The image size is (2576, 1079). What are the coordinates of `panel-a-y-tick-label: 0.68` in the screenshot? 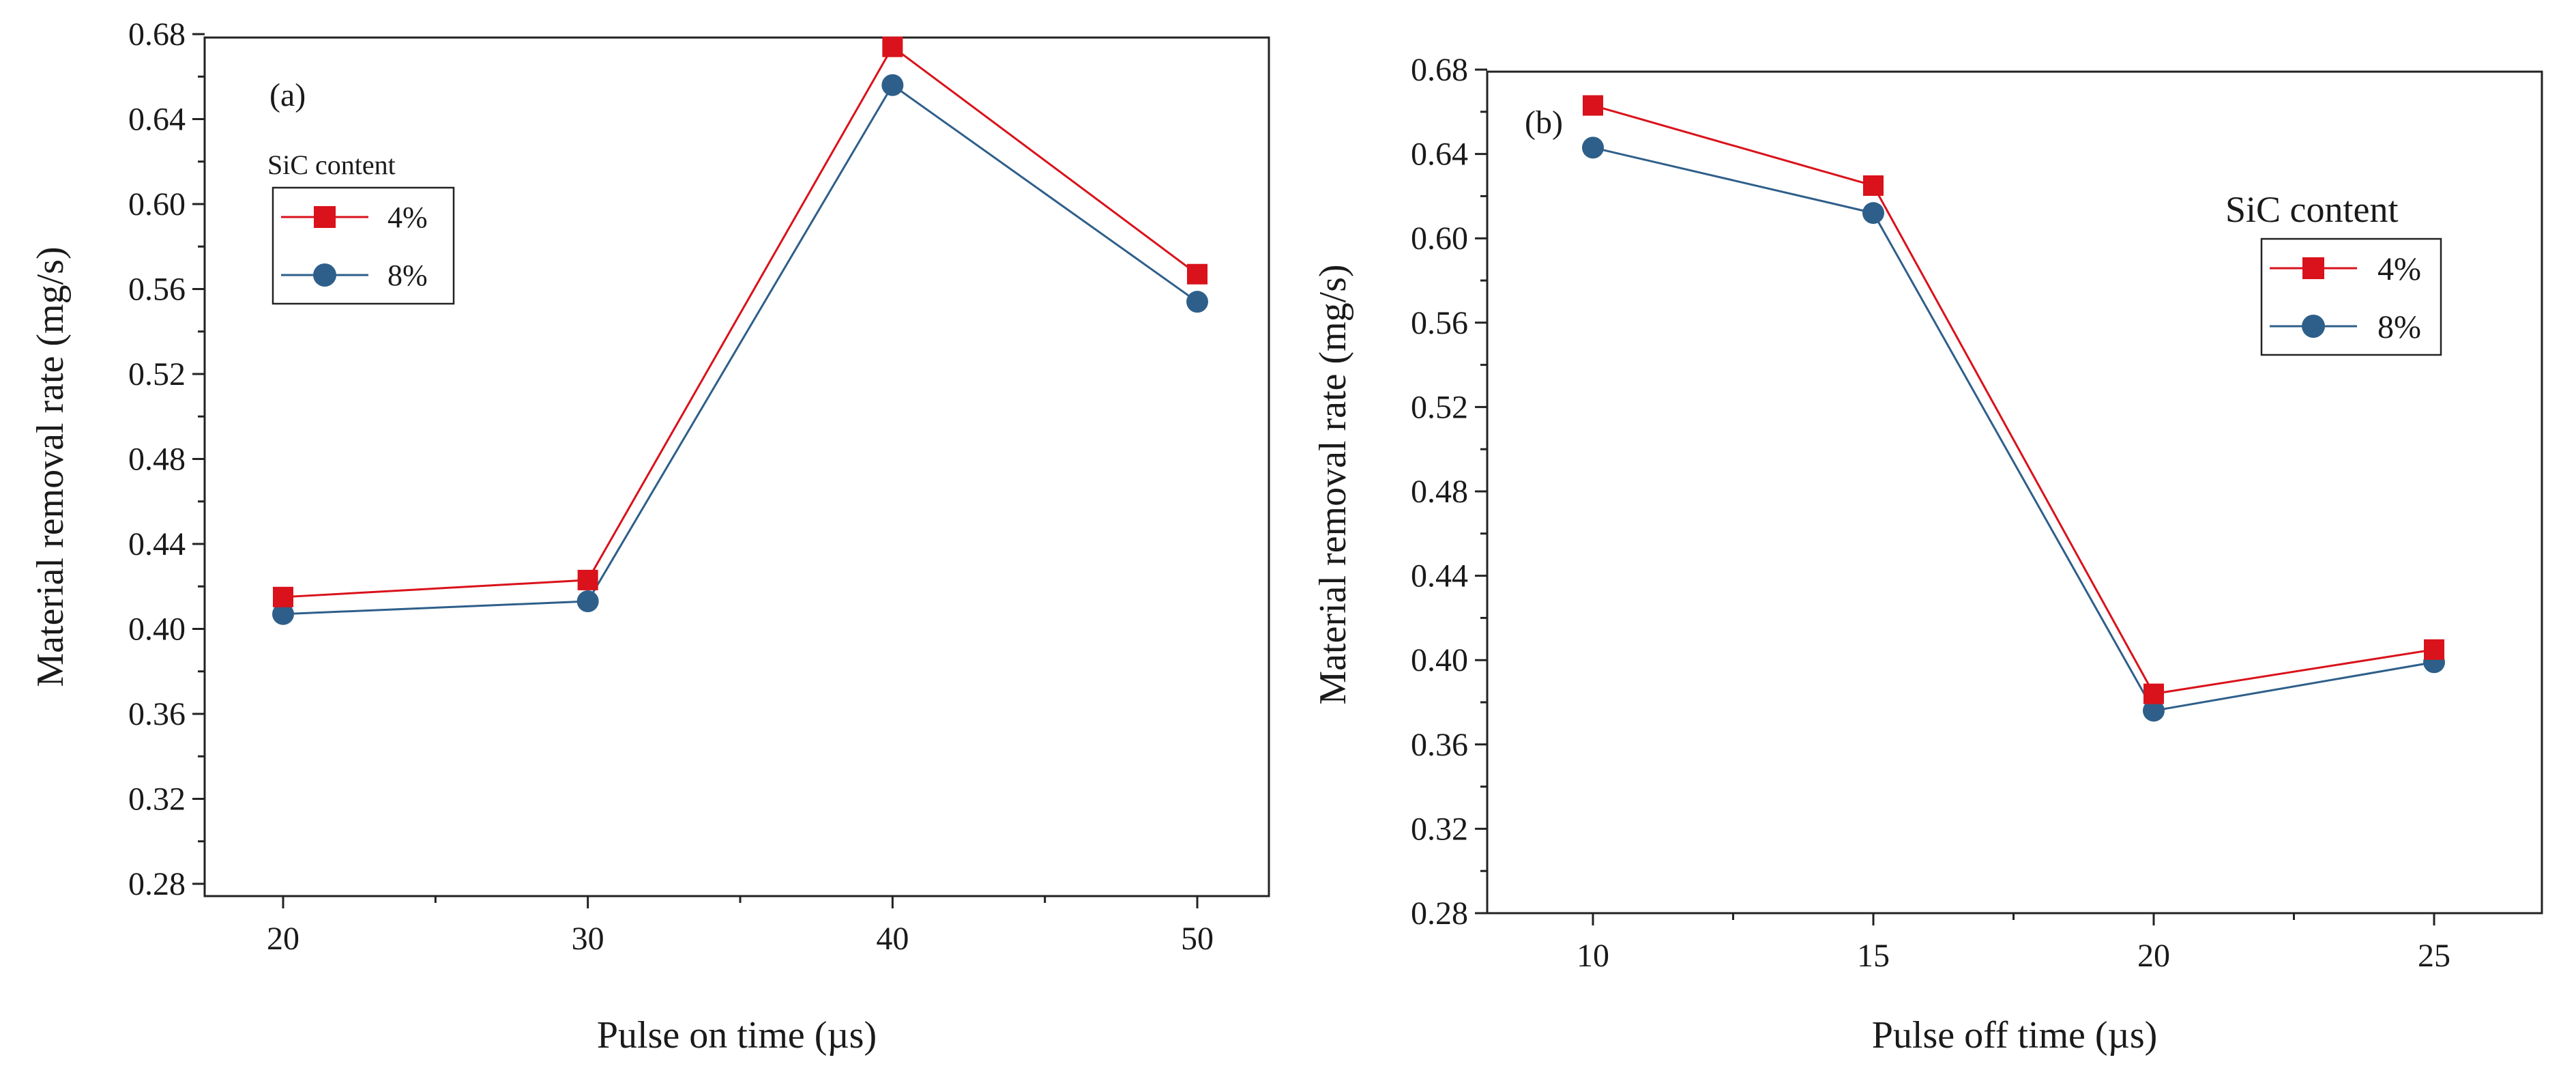 It's located at (157, 34).